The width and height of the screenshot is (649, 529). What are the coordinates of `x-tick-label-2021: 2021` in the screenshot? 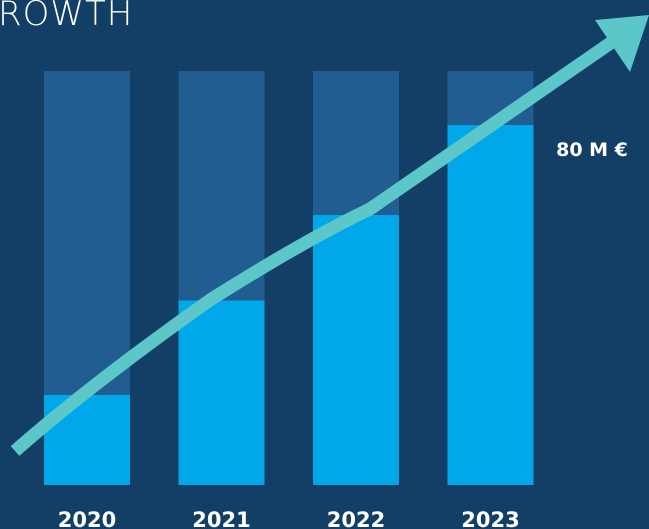 It's located at (221, 518).